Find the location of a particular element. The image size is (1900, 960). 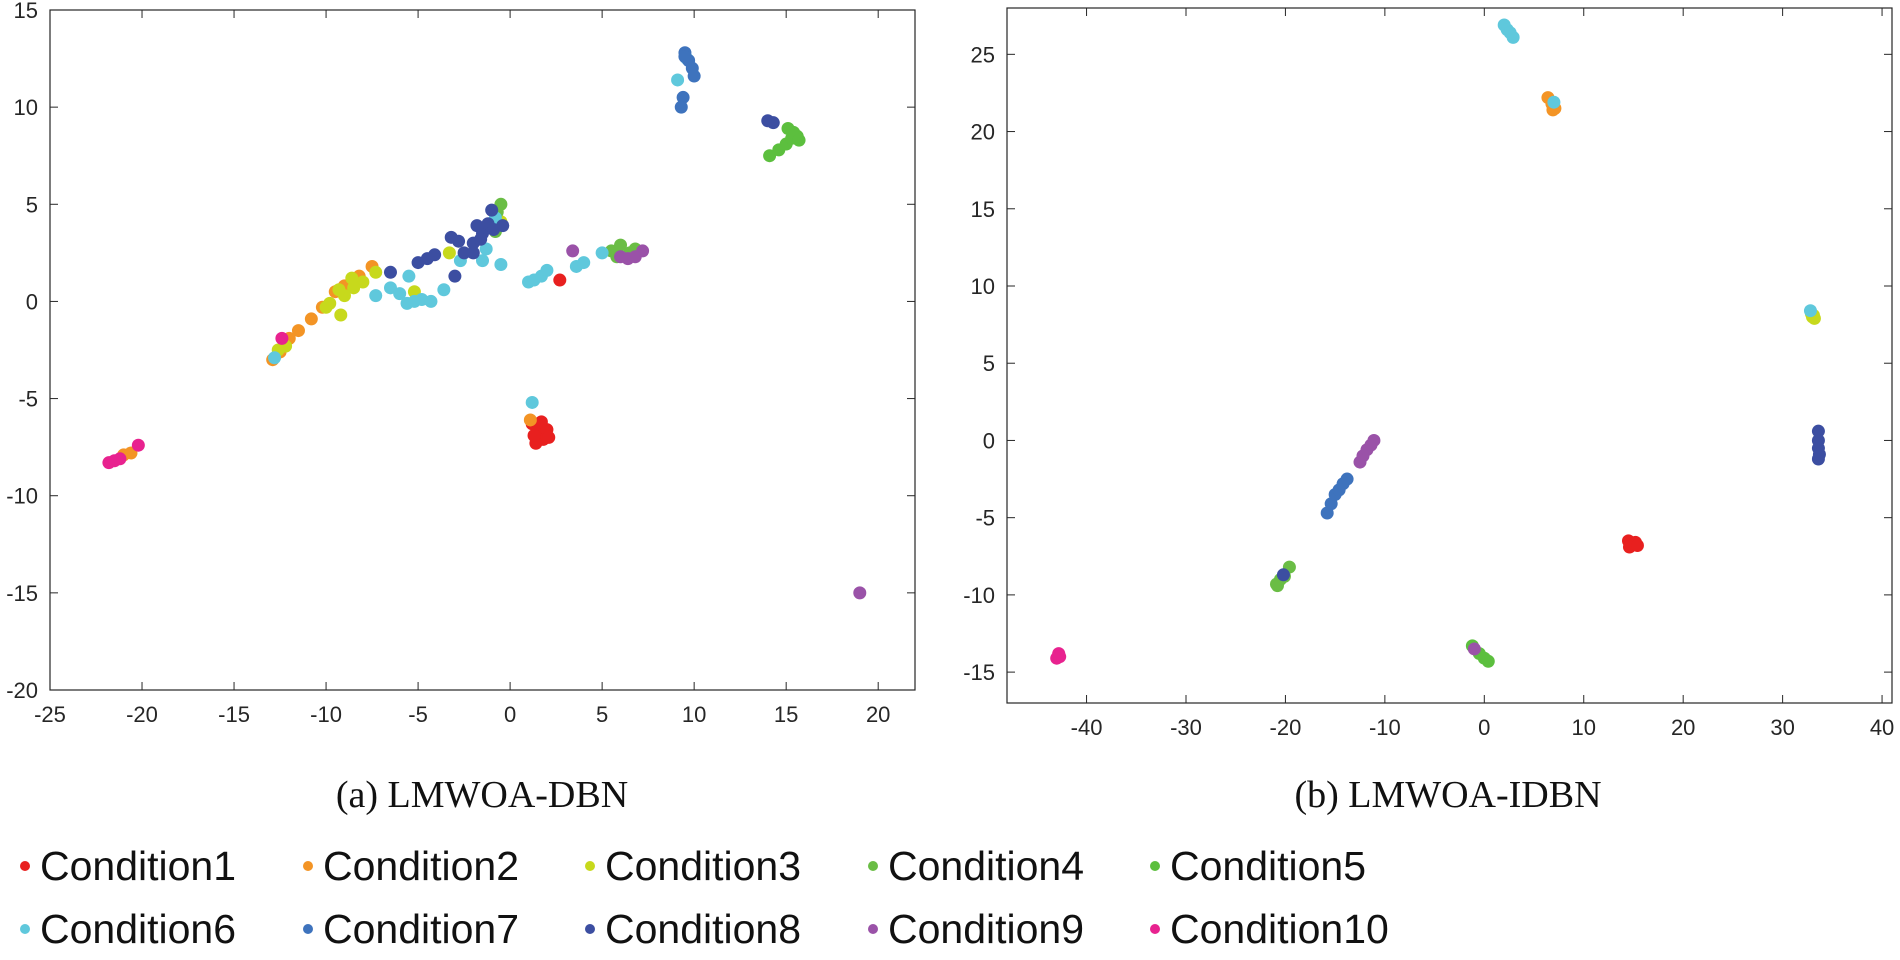

legend-label-condition2: Condition2 is located at coordinates (421, 866).